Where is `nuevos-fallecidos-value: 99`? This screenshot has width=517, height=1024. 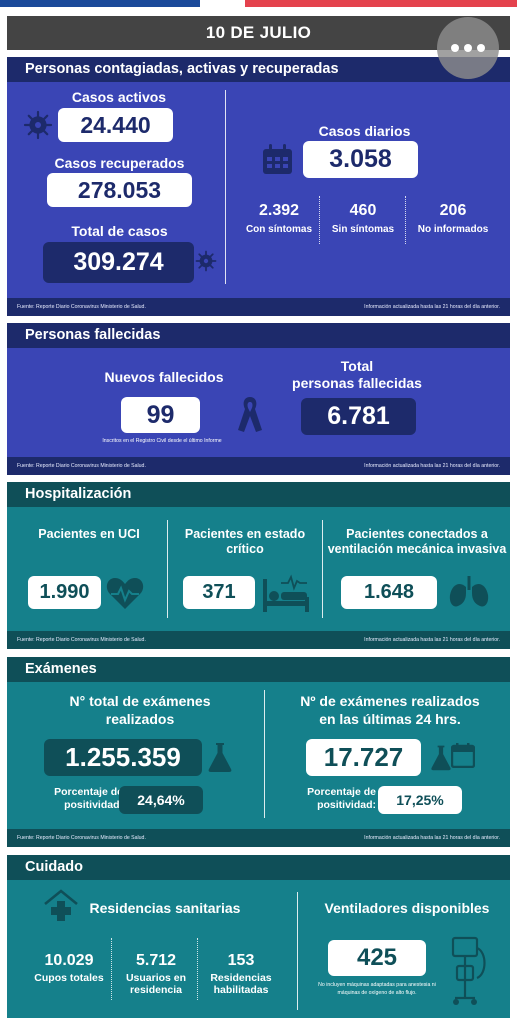 nuevos-fallecidos-value: 99 is located at coordinates (160, 415).